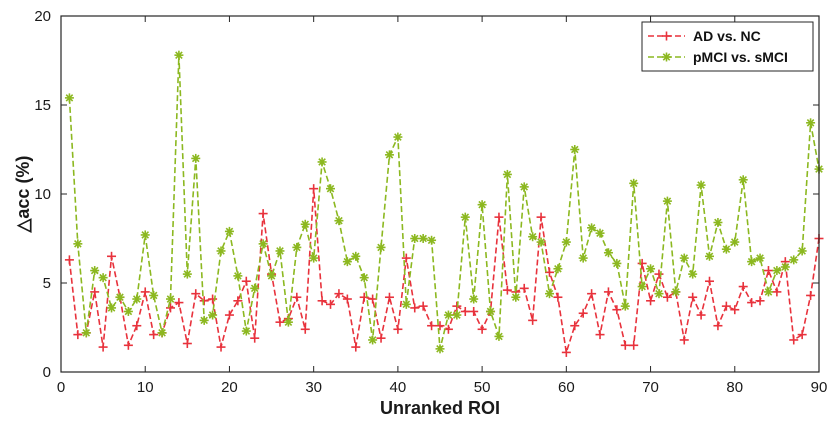 The height and width of the screenshot is (423, 832). Describe the element at coordinates (740, 57) in the screenshot. I see `legend-label: pMCI vs. sMCI` at that location.